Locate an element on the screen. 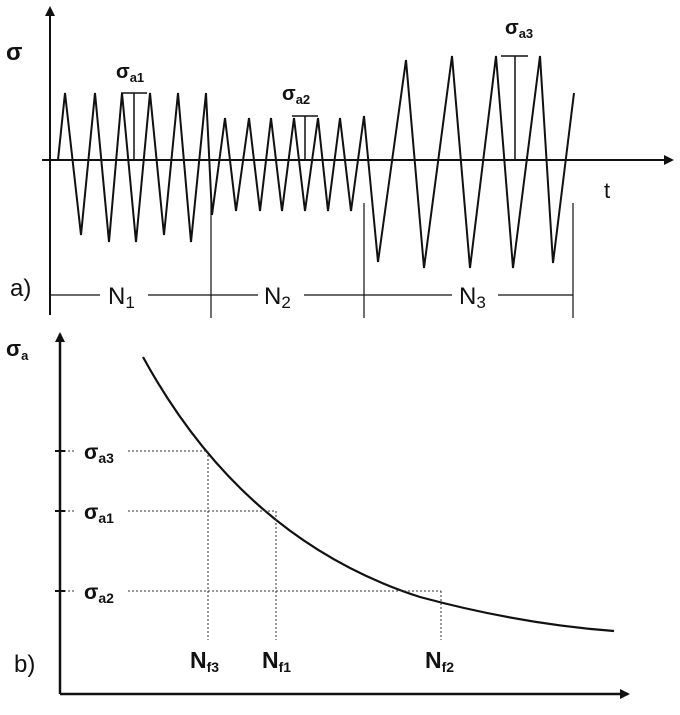  life-label-f1: Nf1 is located at coordinates (276, 661).